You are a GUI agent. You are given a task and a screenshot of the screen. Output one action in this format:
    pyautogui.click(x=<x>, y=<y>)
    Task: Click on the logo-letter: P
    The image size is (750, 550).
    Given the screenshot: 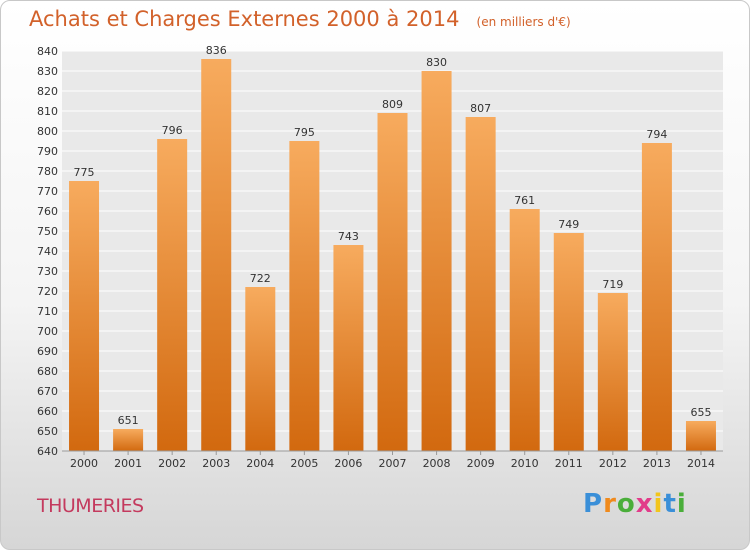 What is the action you would take?
    pyautogui.click(x=593, y=504)
    